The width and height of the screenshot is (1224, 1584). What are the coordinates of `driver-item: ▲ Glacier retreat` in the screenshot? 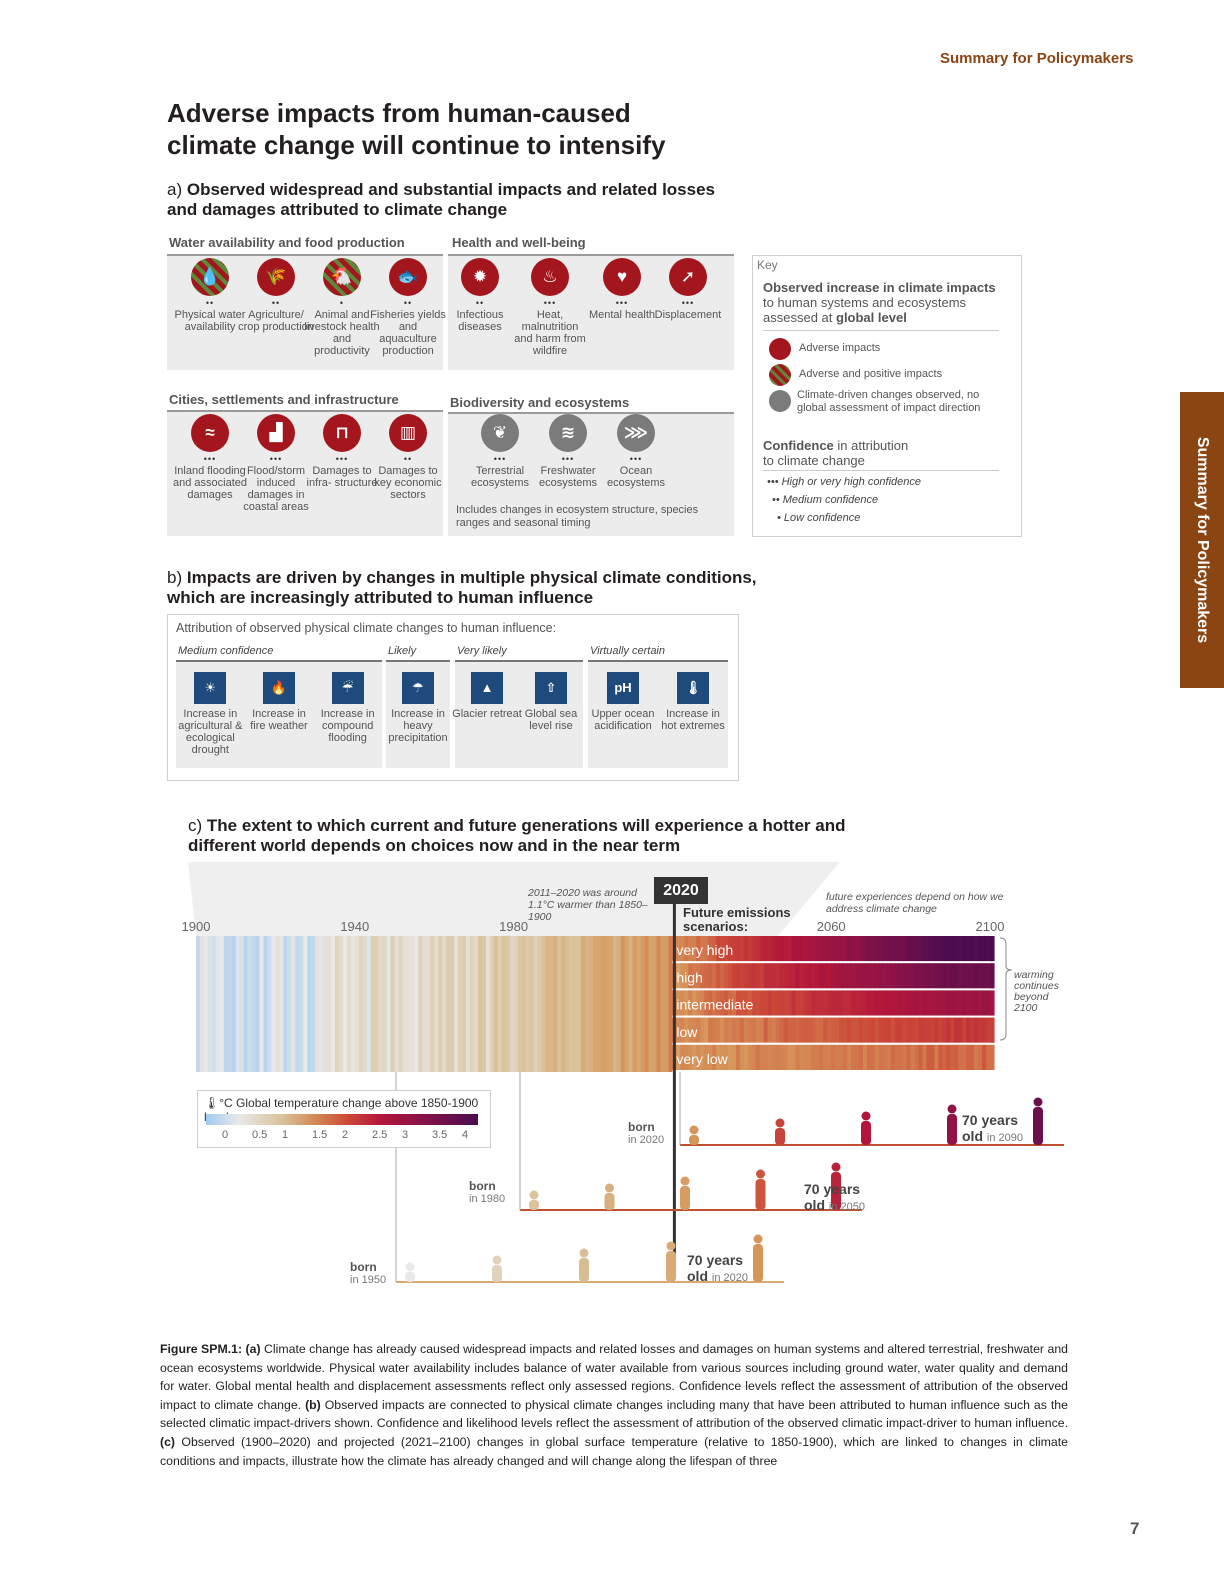 It's located at (487, 696).